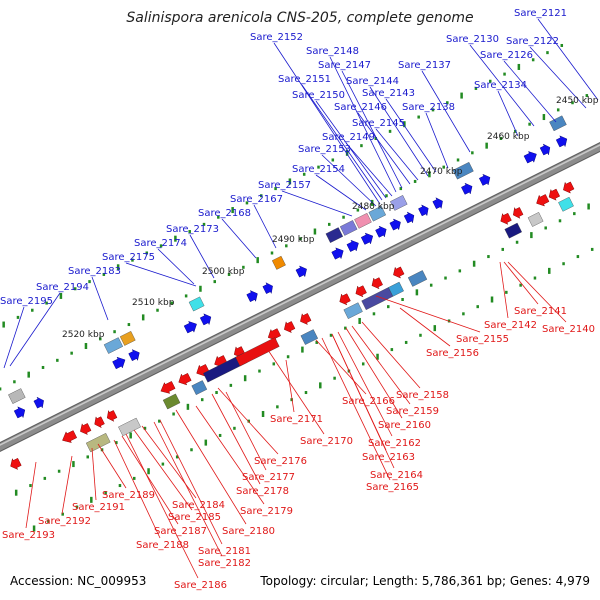  What do you see at coordinates (98, 507) in the screenshot?
I see `reverse-gene-label: Sare_2191` at bounding box center [98, 507].